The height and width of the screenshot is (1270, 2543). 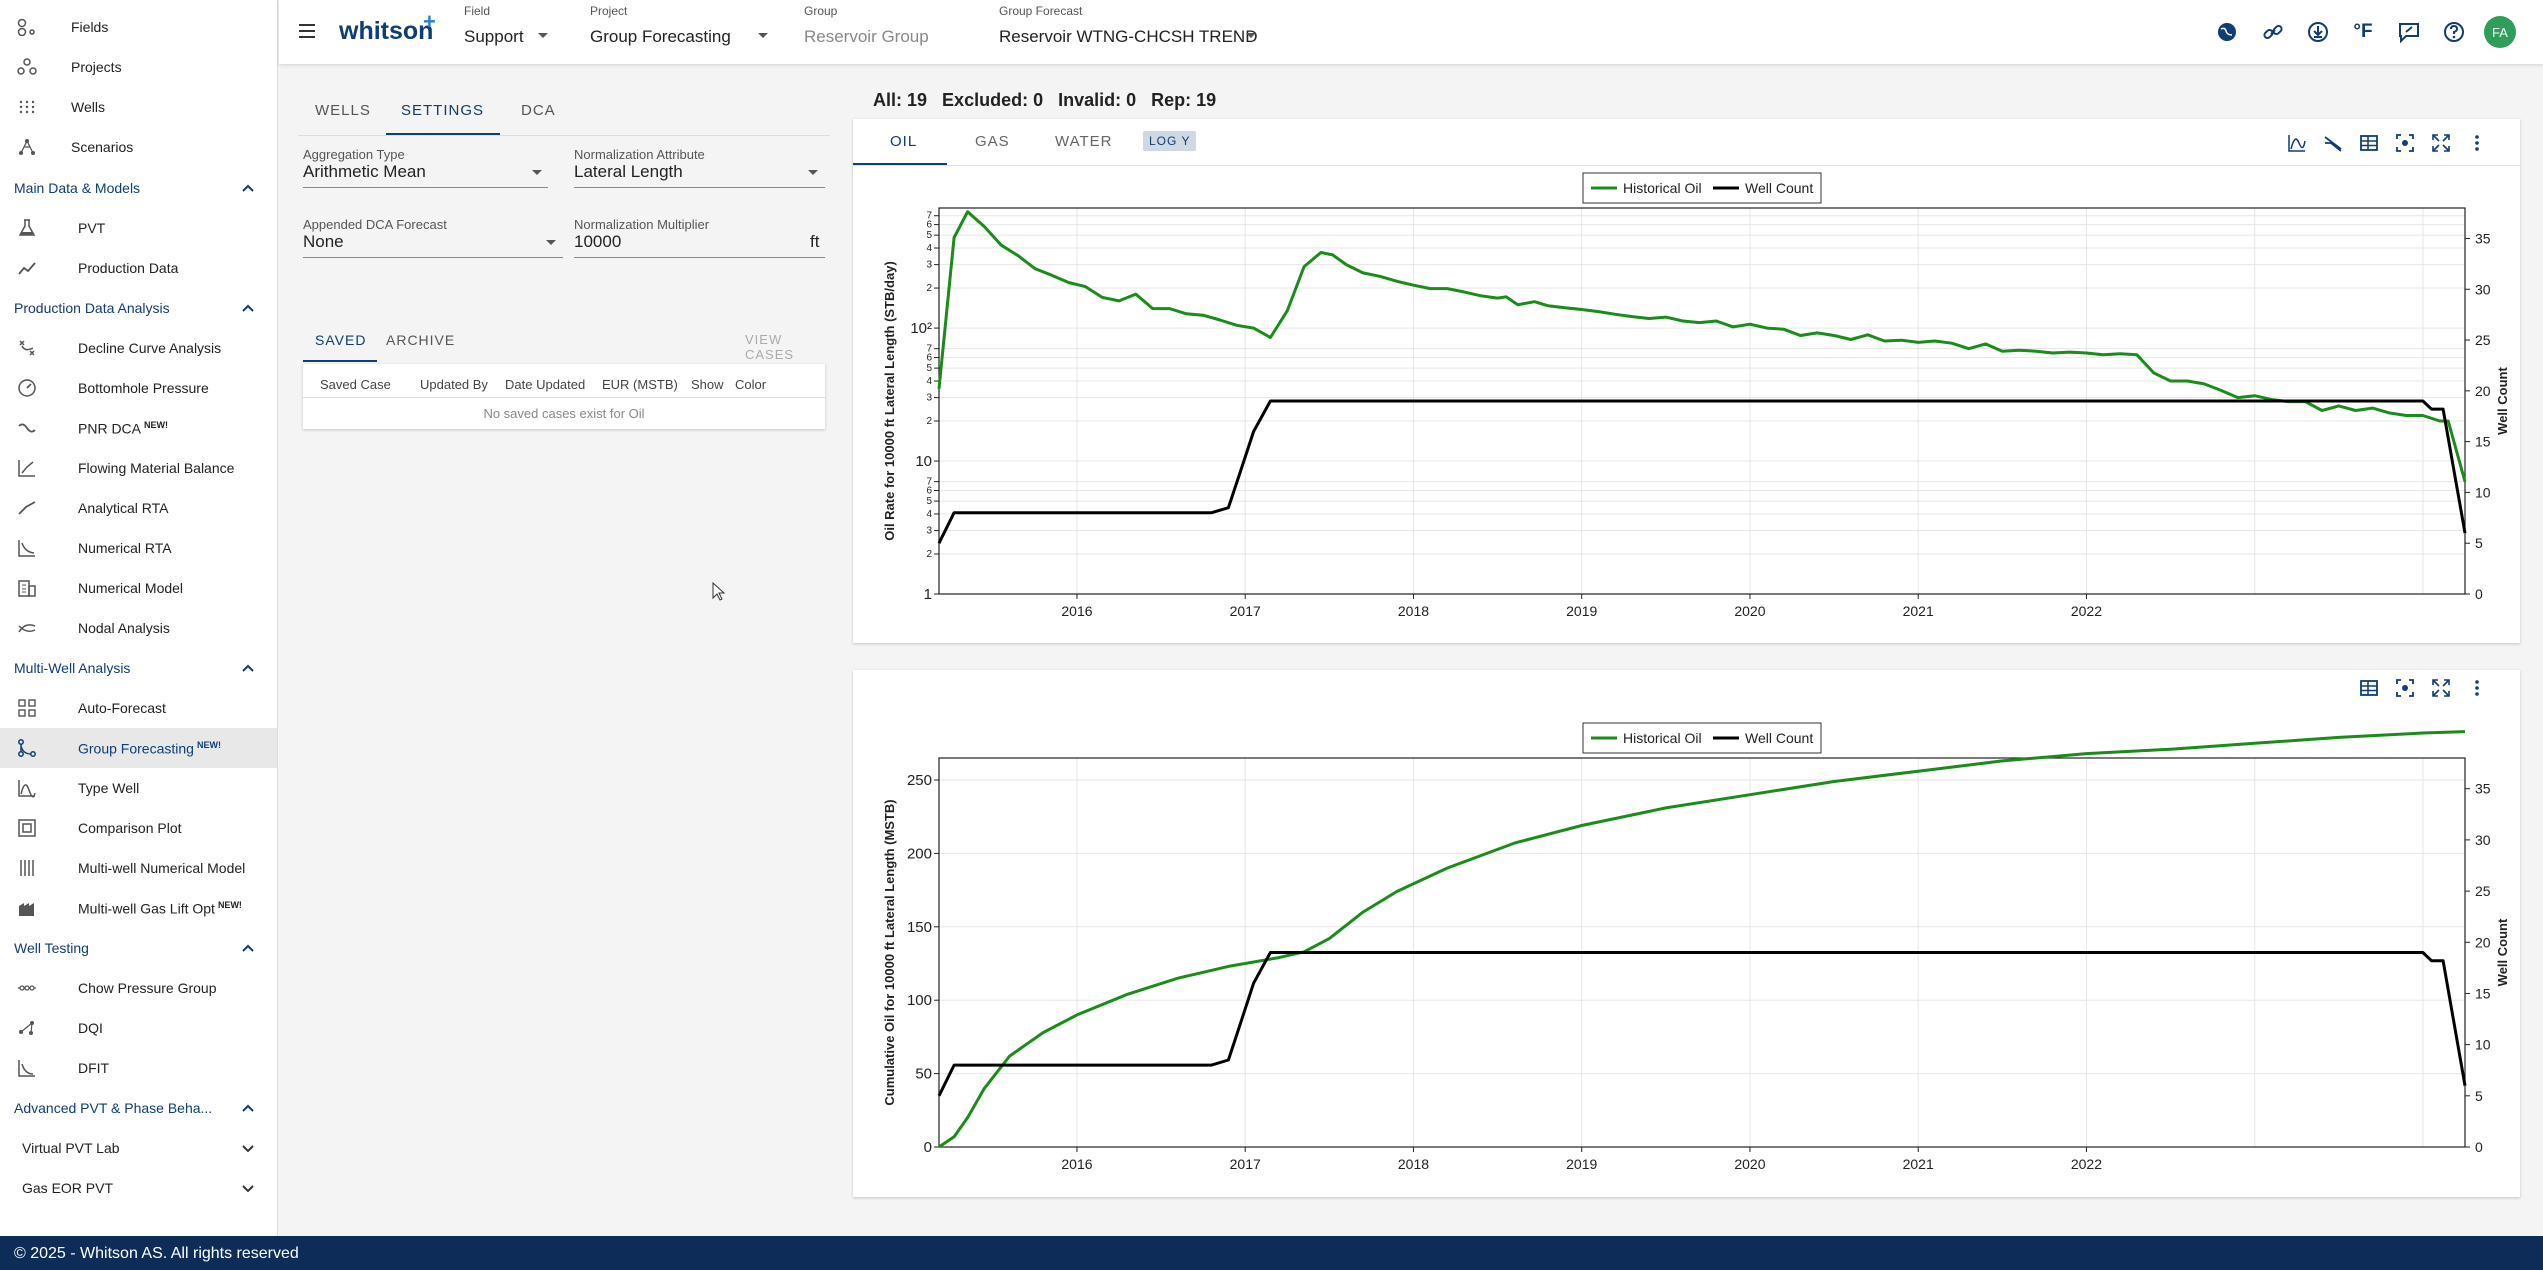 What do you see at coordinates (343, 110) in the screenshot?
I see `tab-wells: WELLS` at bounding box center [343, 110].